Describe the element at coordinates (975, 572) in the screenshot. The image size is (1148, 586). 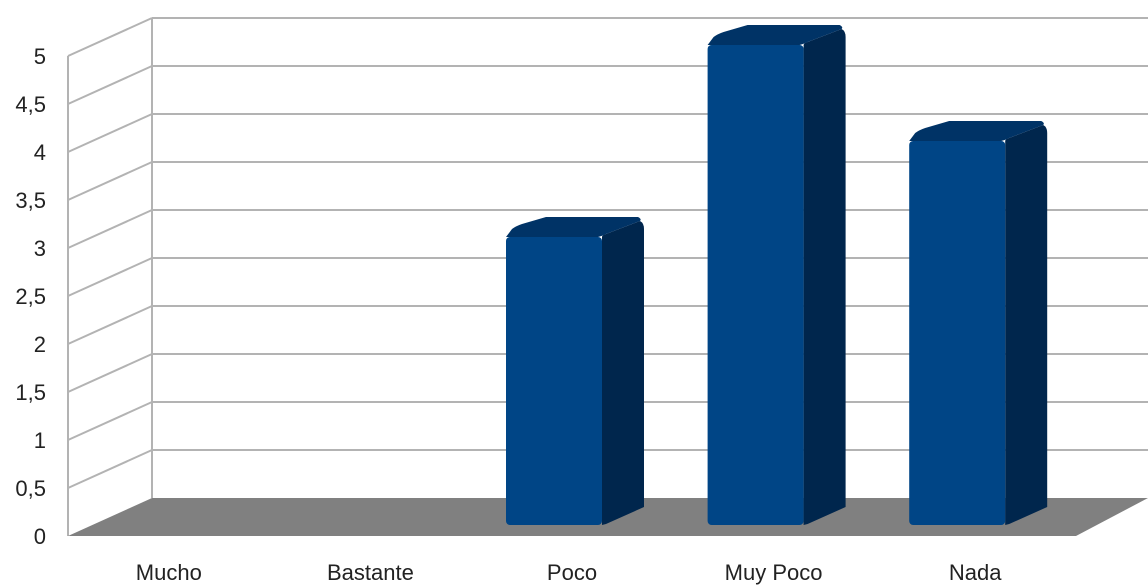
I see `x-category-label: Nada` at that location.